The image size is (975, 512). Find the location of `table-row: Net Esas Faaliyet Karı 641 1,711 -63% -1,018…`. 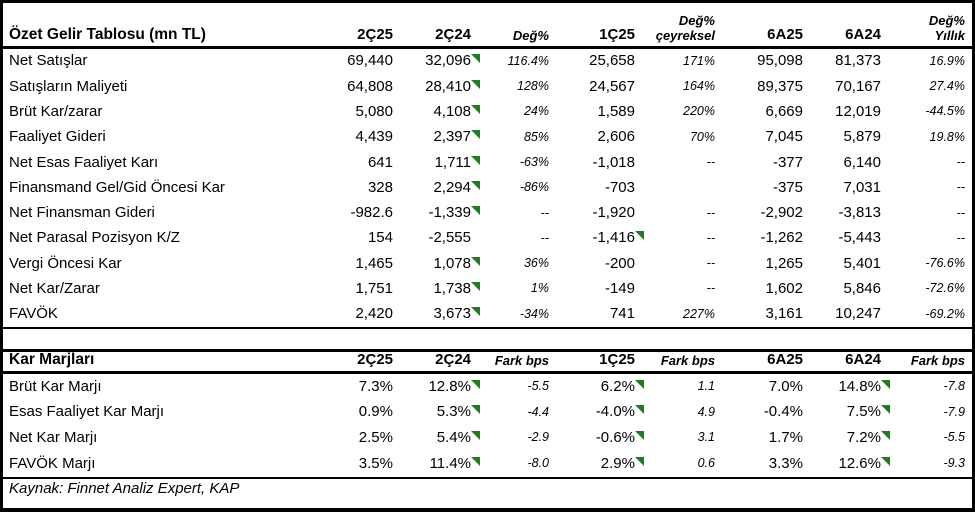

table-row: Net Esas Faaliyet Karı 641 1,711 -63% -1,018… is located at coordinates (487, 162).